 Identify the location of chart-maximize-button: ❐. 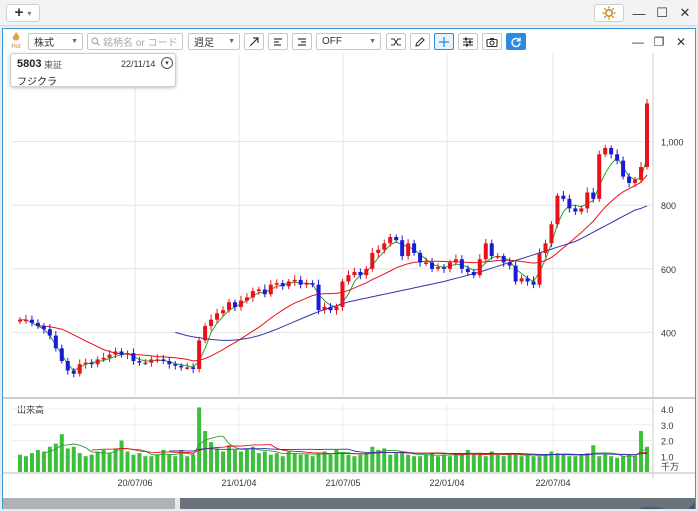
(659, 42).